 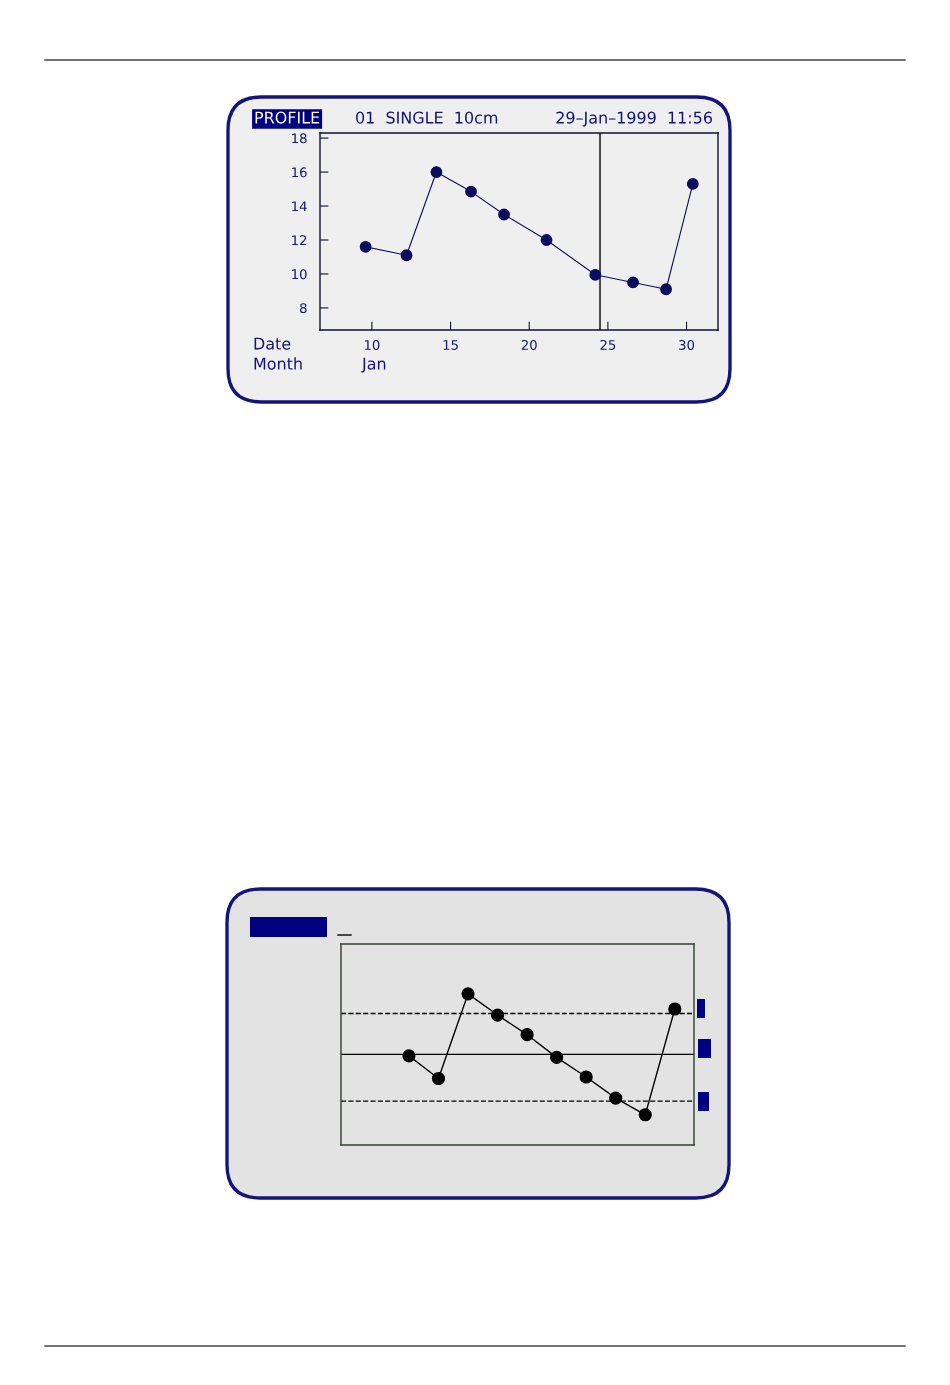 I want to click on y-tick-label: 10, so click(x=299, y=274).